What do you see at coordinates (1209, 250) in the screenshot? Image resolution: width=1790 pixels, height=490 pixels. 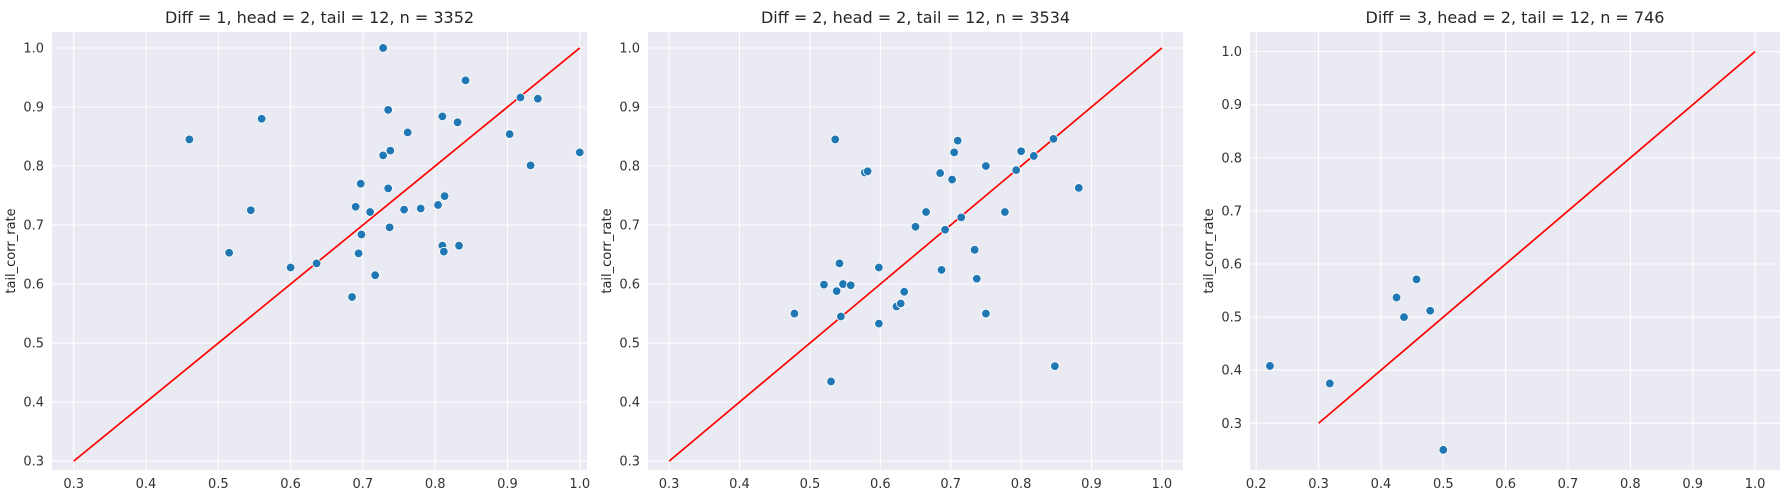 I see `y-axis-label: tail_corr_rate` at bounding box center [1209, 250].